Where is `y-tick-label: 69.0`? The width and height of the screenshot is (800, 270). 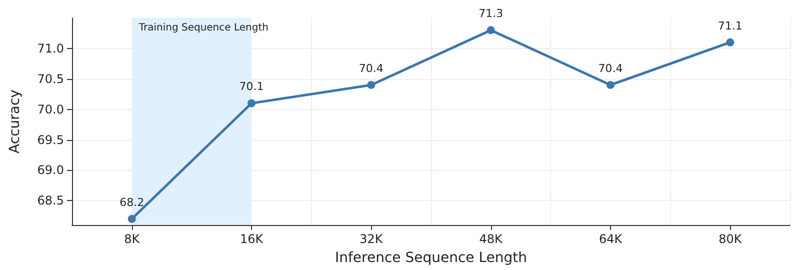
y-tick-label: 69.0 is located at coordinates (50, 170).